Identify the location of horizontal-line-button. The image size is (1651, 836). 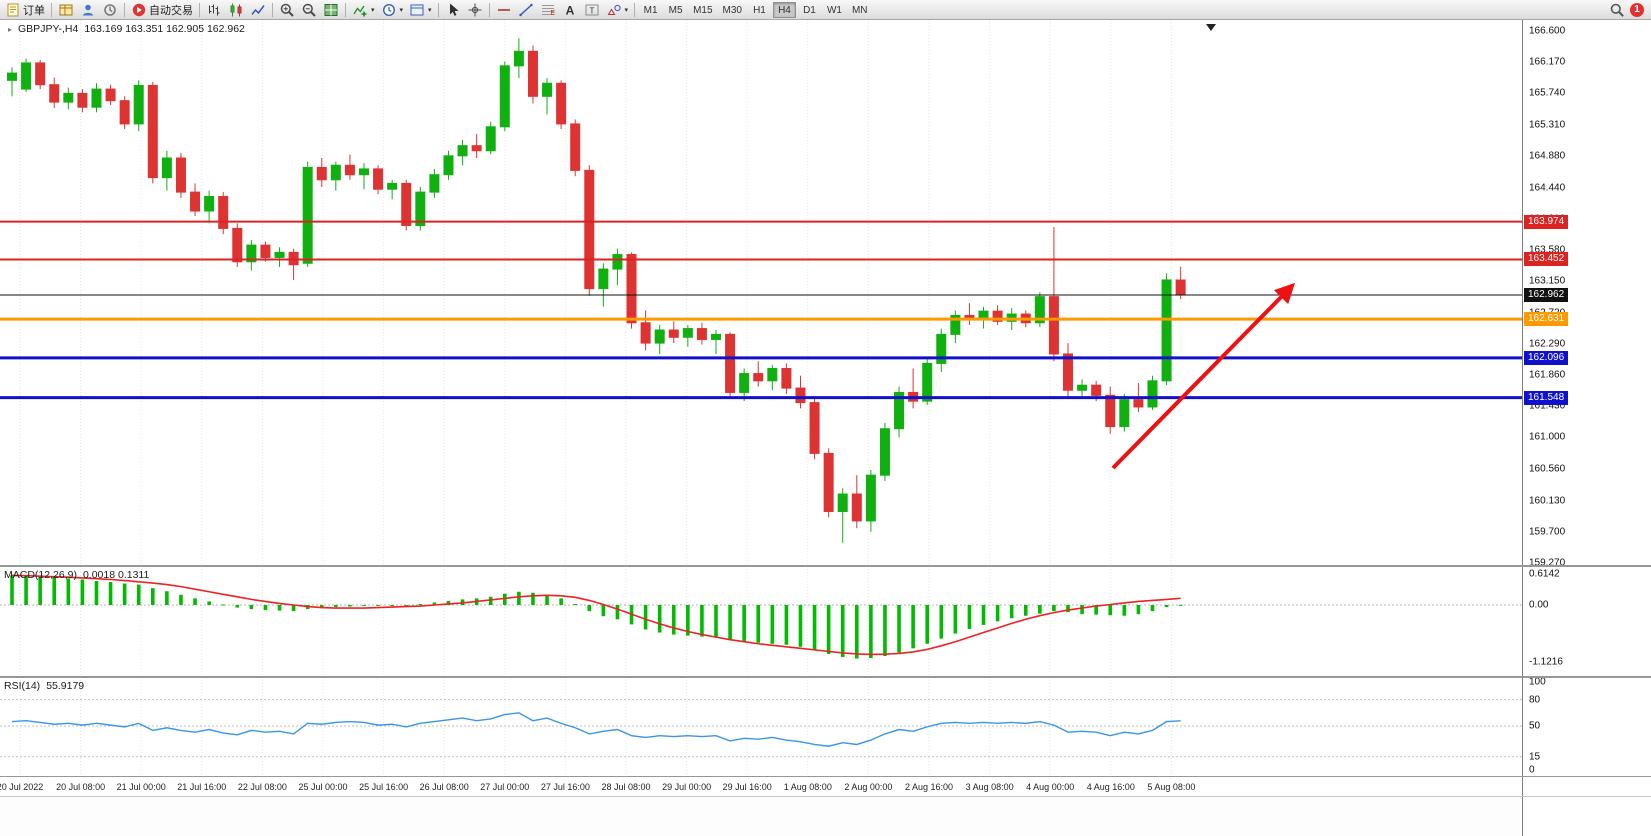
(504, 10).